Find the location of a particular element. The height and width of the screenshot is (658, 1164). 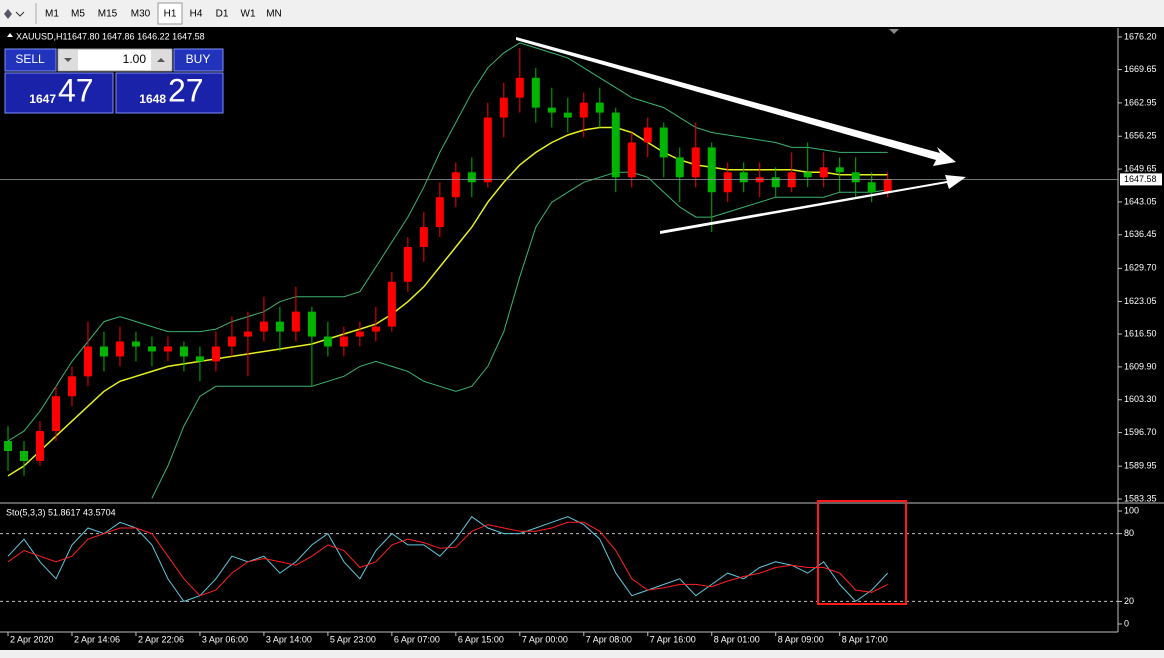

x-tick-label: 3 Apr 14:00 is located at coordinates (289, 639).